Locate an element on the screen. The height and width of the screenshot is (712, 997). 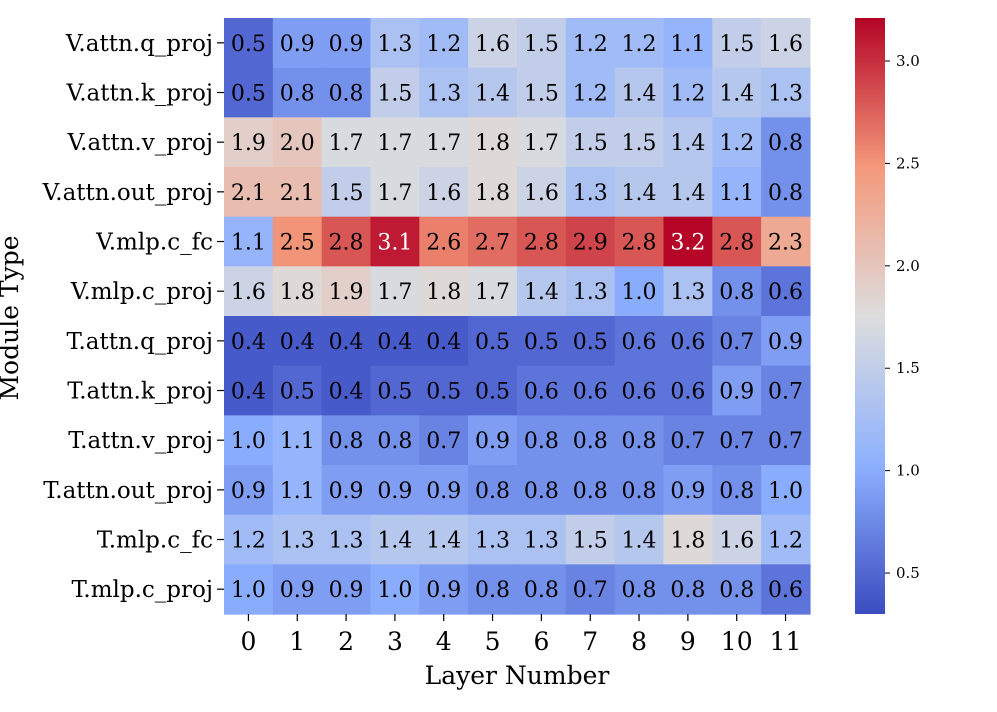
cell-value-label: 2.9 is located at coordinates (590, 243).